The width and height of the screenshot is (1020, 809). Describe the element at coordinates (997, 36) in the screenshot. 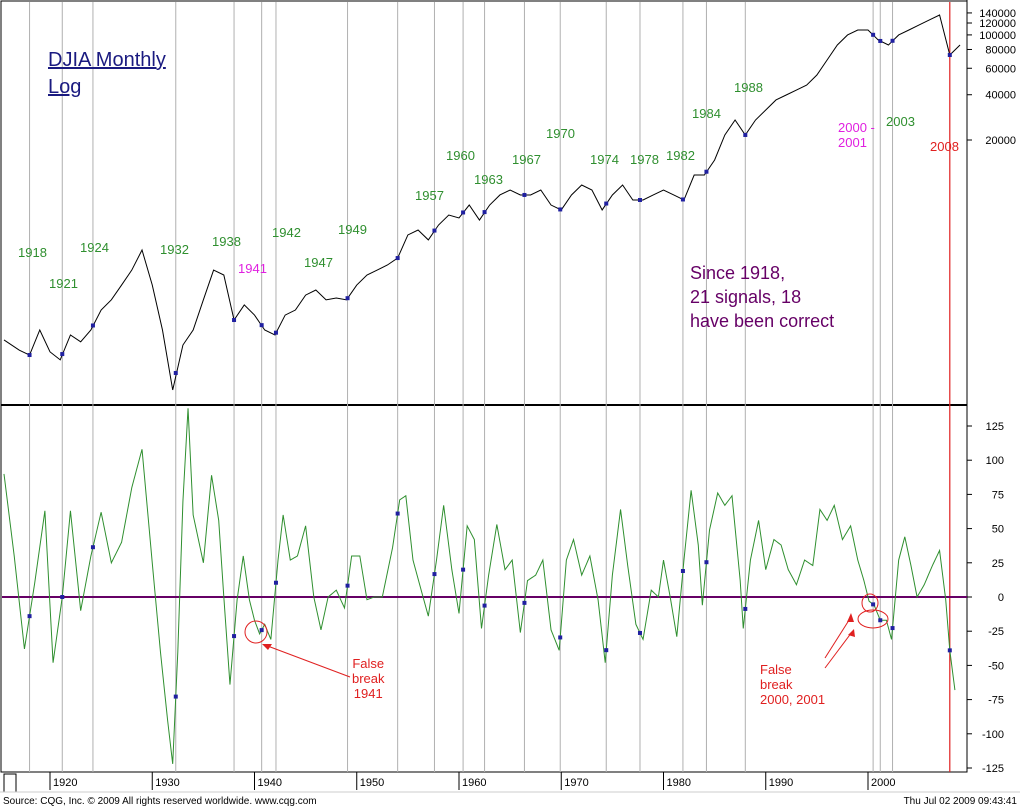

I see `y-tick-label: 100000` at that location.